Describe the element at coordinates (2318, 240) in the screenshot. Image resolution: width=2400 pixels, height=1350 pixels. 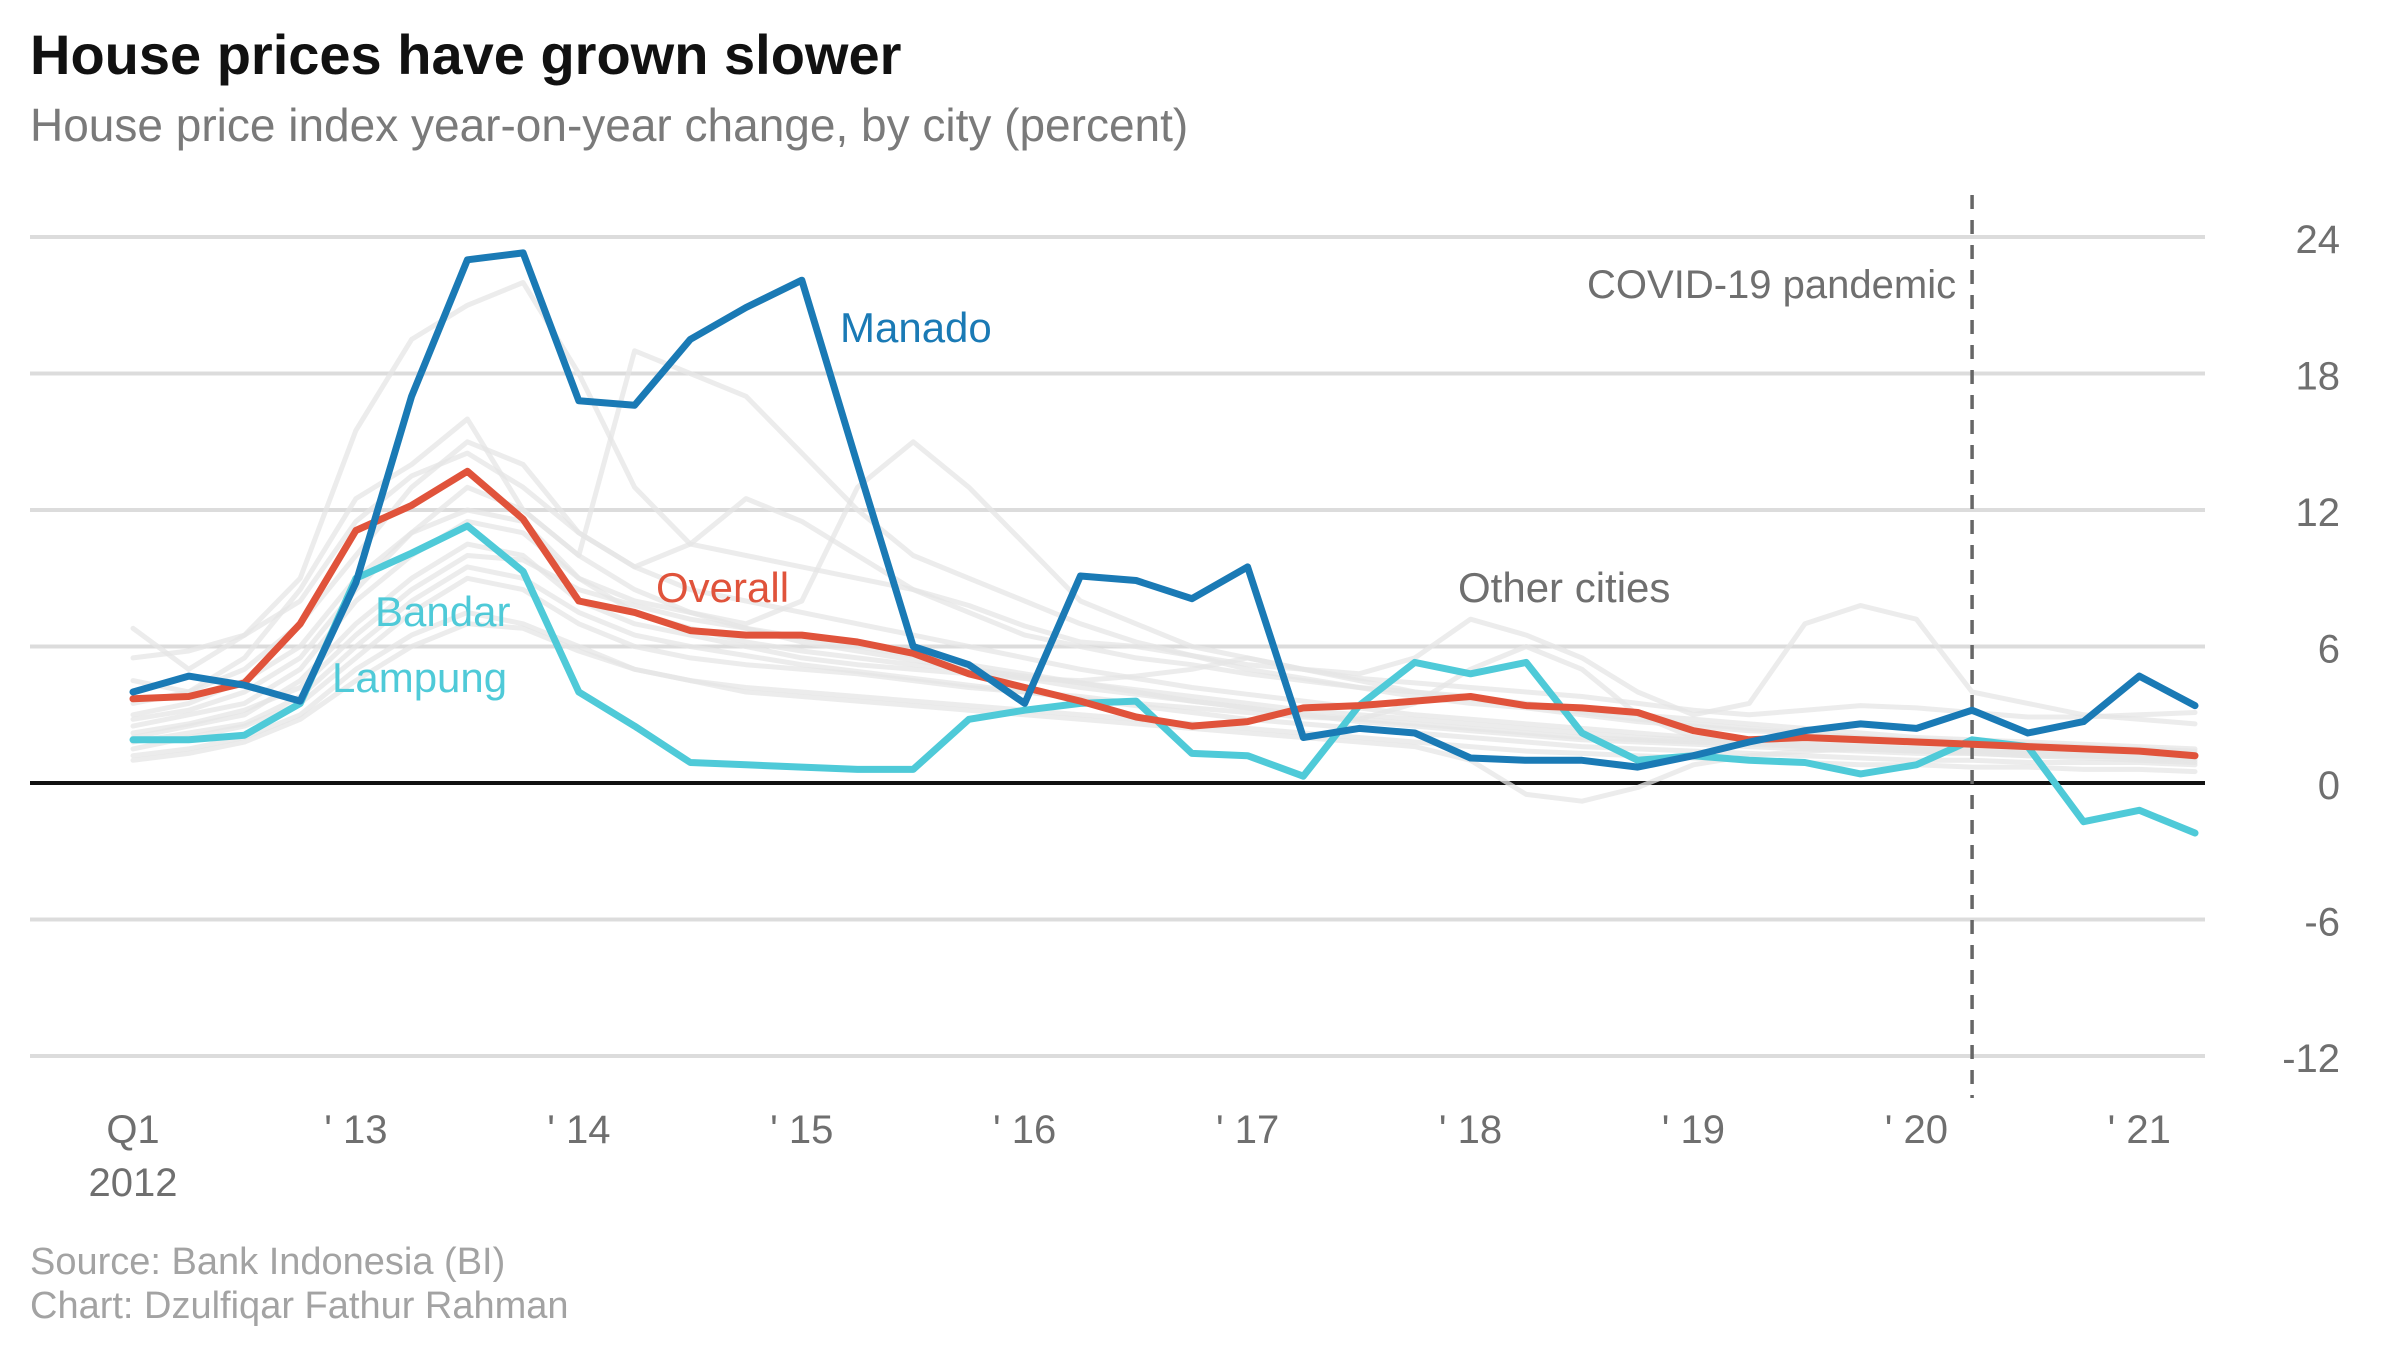
I see `y-tick-label: 24` at that location.